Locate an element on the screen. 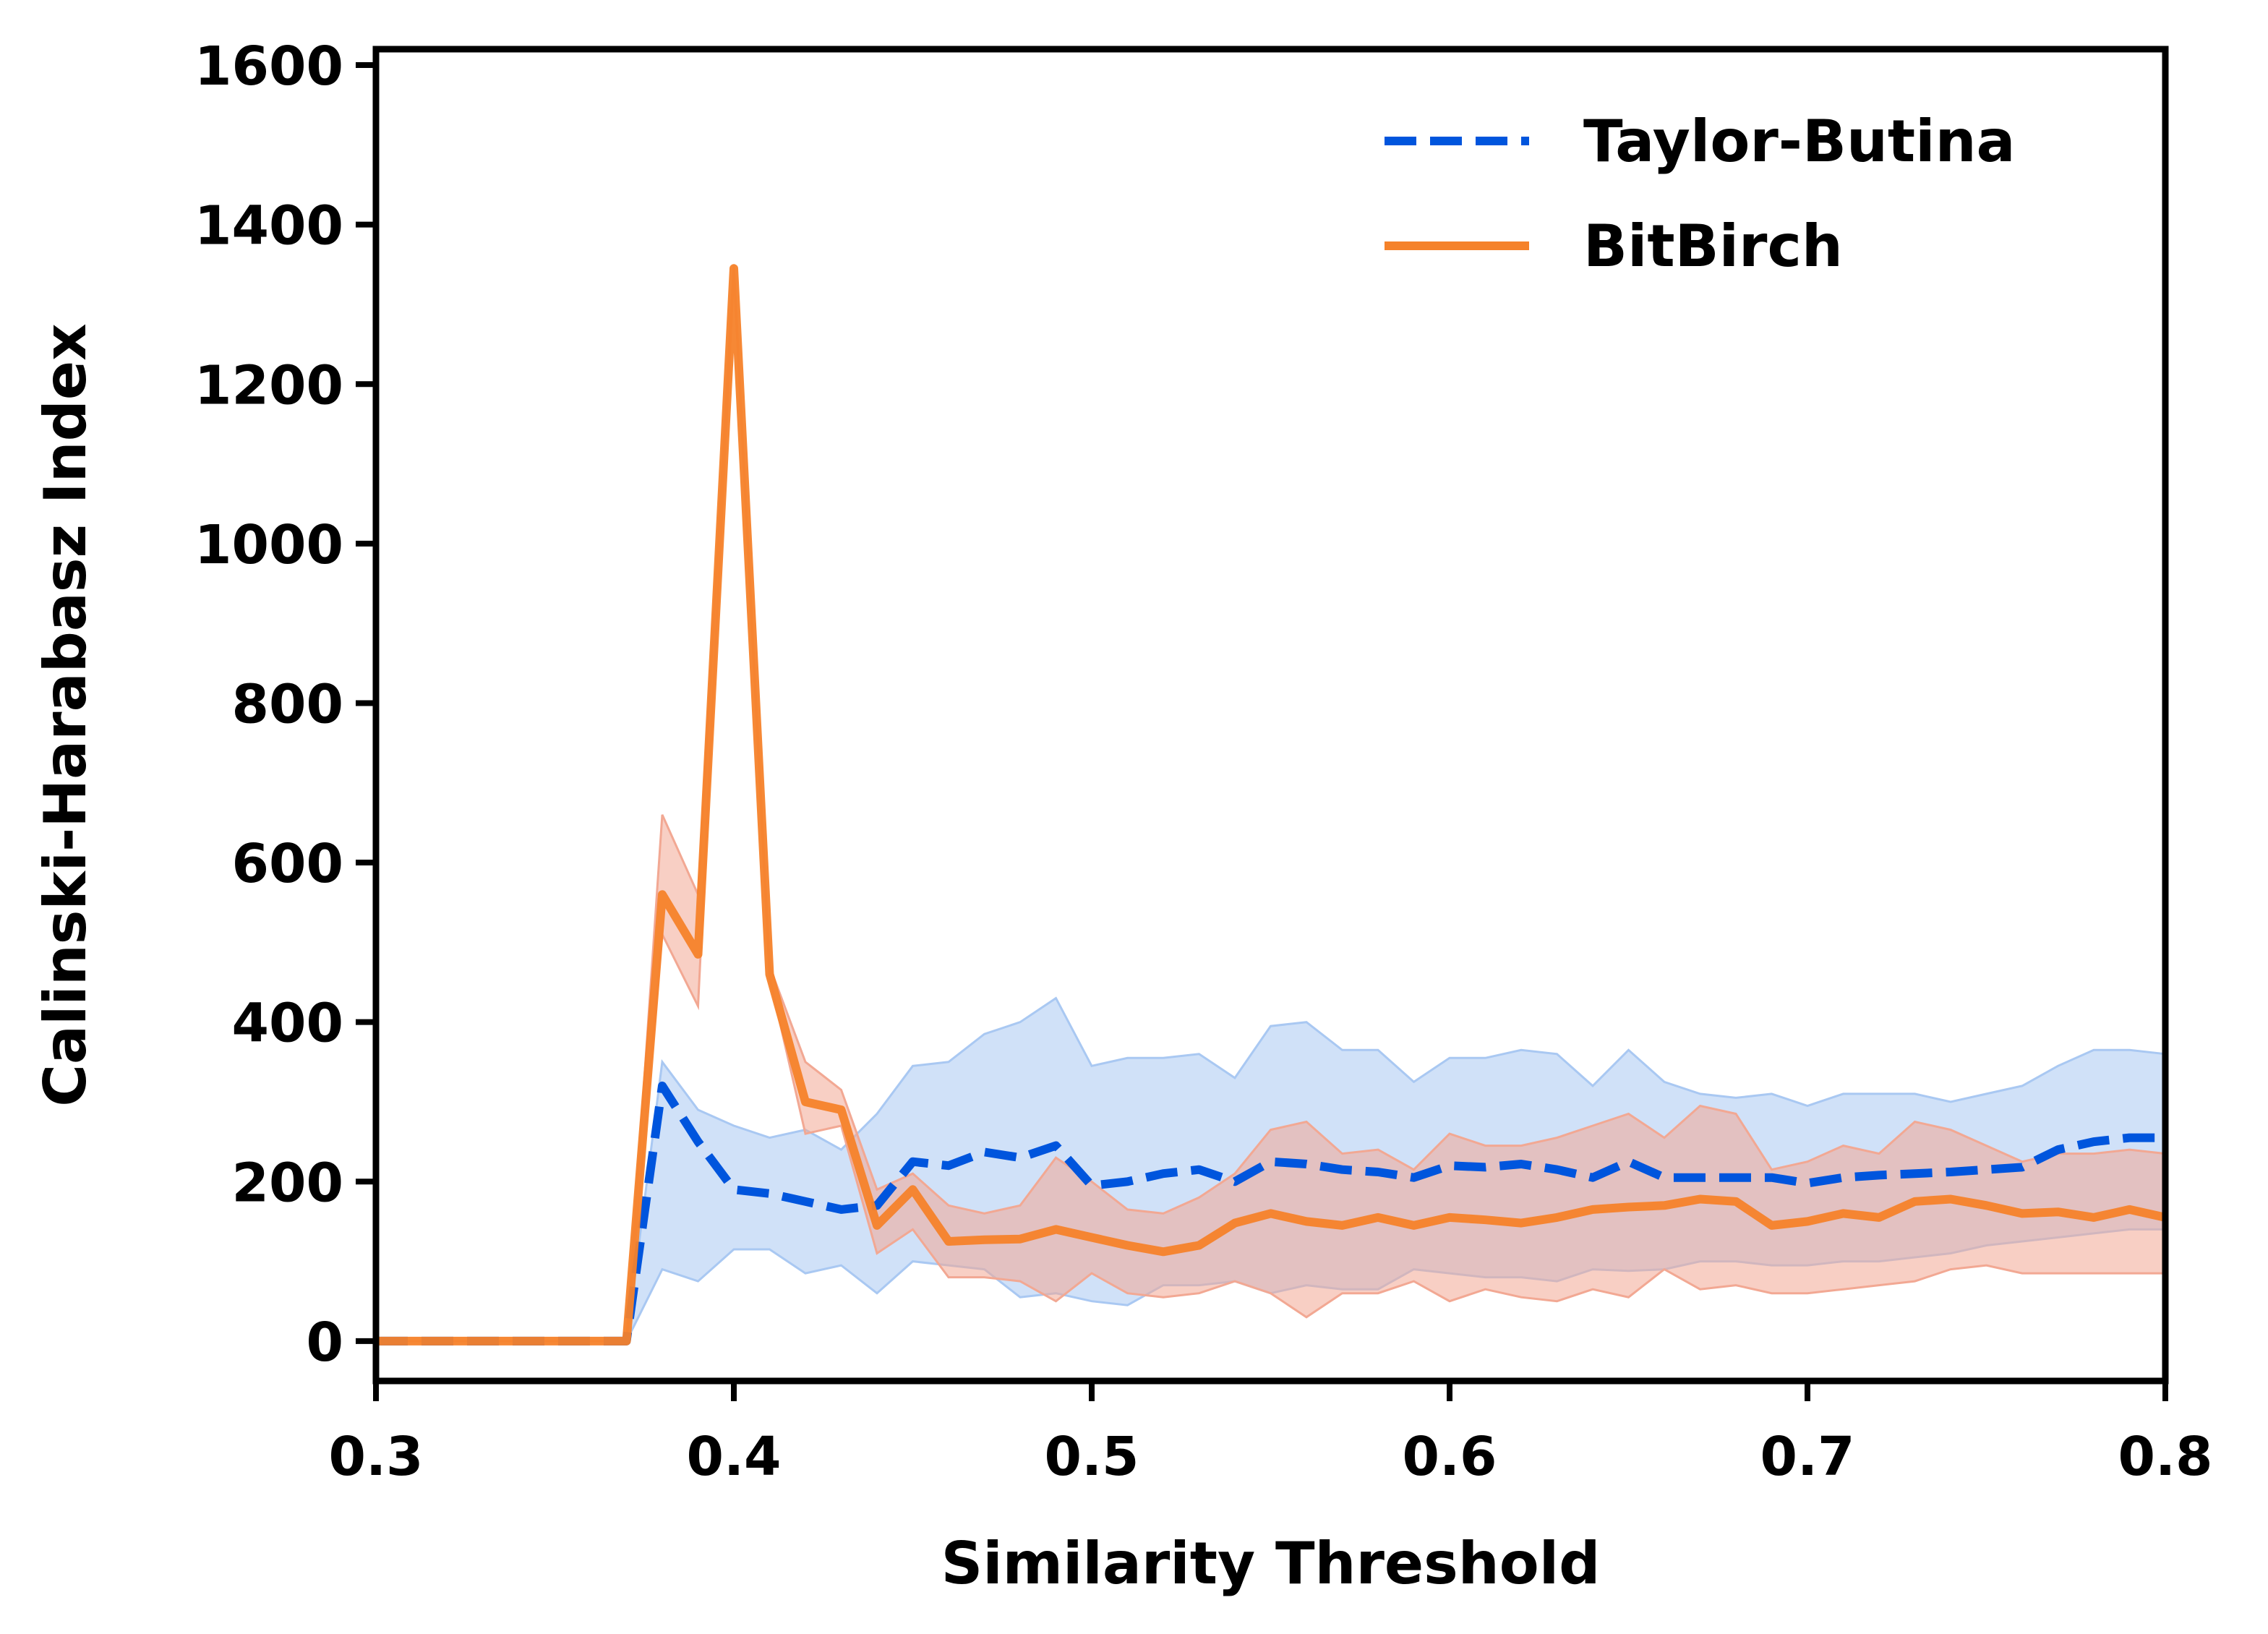 This screenshot has width=2268, height=1634. x-tick-label: 0.5 is located at coordinates (1091, 1457).